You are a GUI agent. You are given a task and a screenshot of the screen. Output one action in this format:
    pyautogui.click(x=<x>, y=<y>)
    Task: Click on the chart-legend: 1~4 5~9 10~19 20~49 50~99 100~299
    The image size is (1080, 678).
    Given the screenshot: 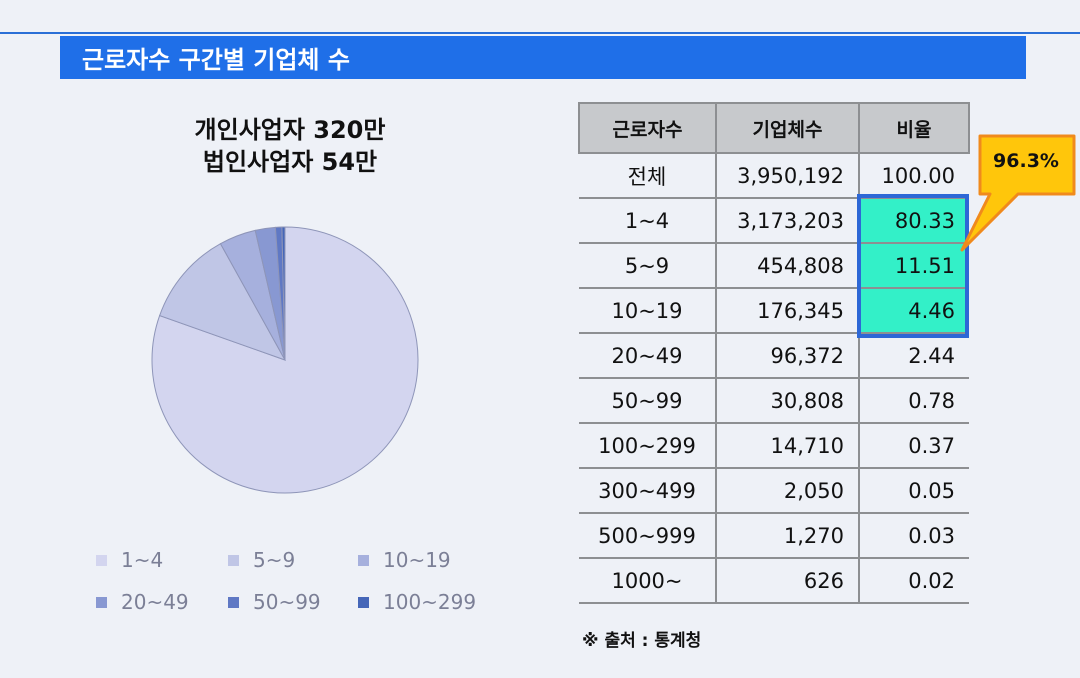 What is the action you would take?
    pyautogui.click(x=306, y=588)
    